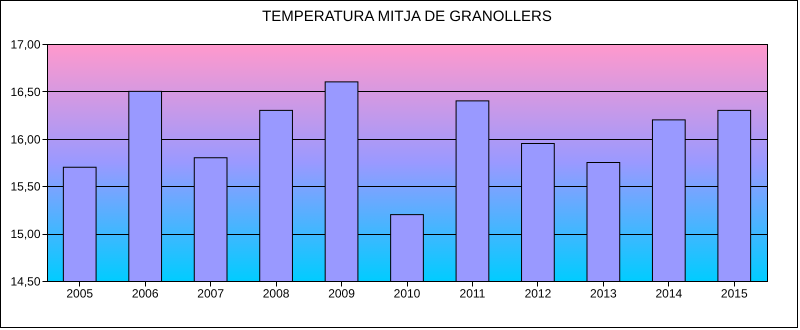  I want to click on x-tick-label: 2010, so click(407, 293).